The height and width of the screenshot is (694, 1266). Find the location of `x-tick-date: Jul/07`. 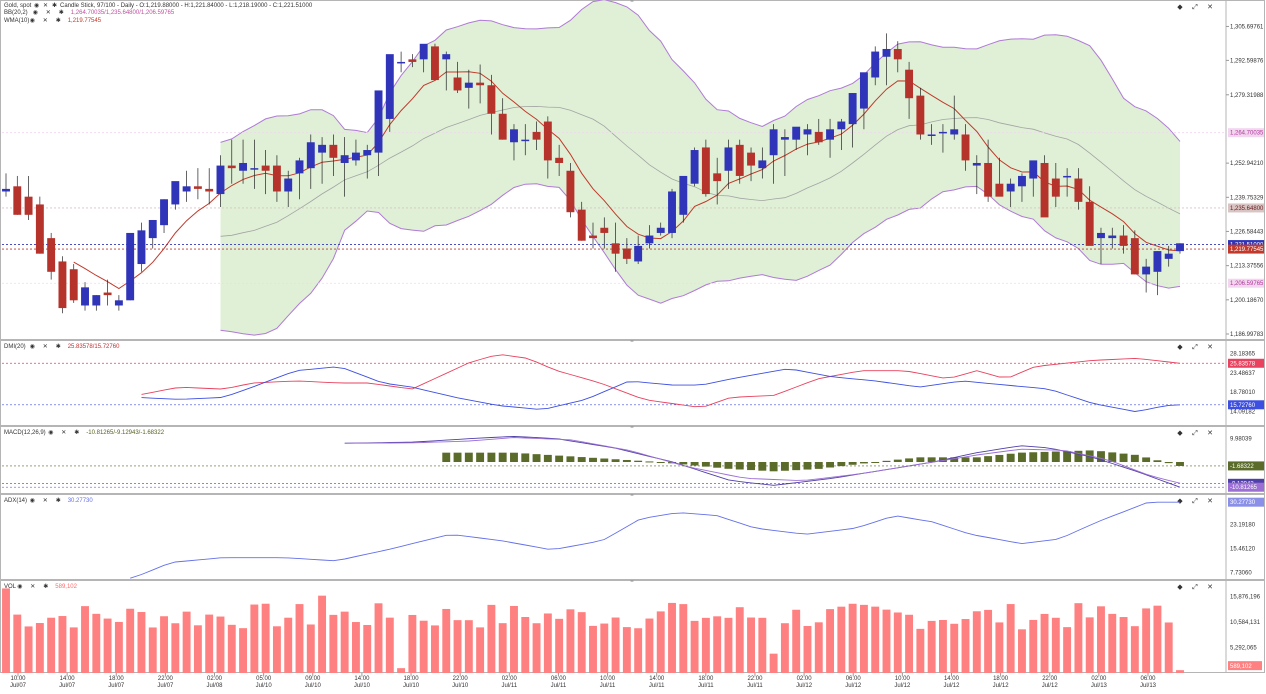

x-tick-date: Jul/07 is located at coordinates (116, 686).